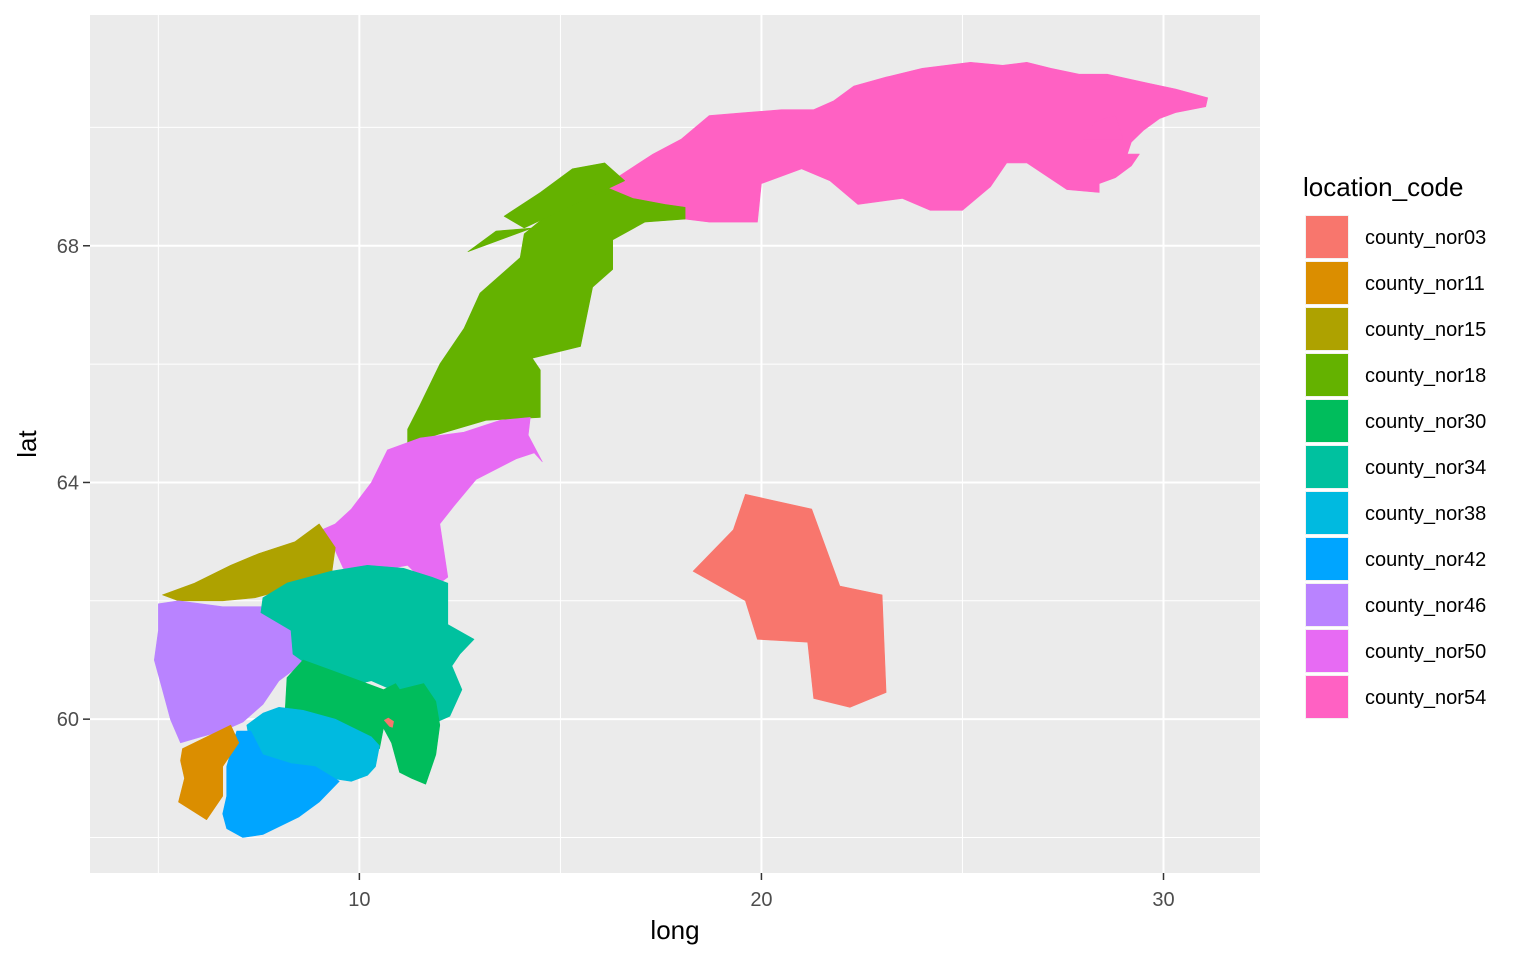  Describe the element at coordinates (761, 900) in the screenshot. I see `x-tick-label: 20` at that location.